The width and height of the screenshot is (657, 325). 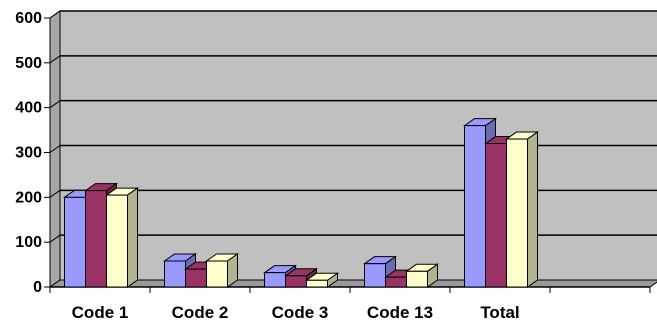 I want to click on x-tick-label: Code 1, so click(x=100, y=312).